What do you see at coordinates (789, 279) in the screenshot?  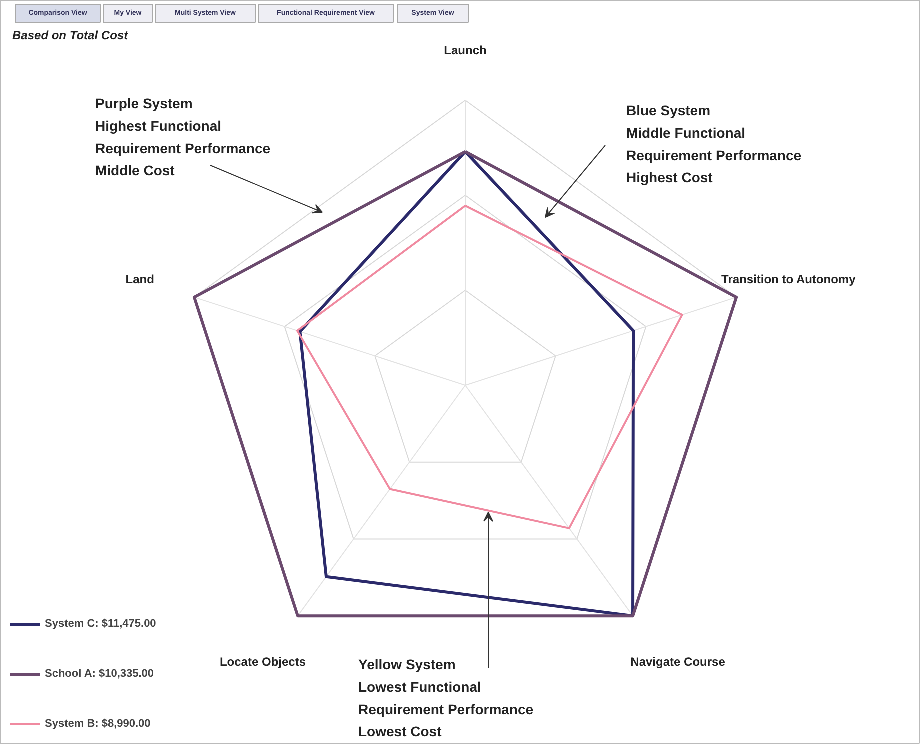 I see `spoke-label: Transition to Autonomy` at bounding box center [789, 279].